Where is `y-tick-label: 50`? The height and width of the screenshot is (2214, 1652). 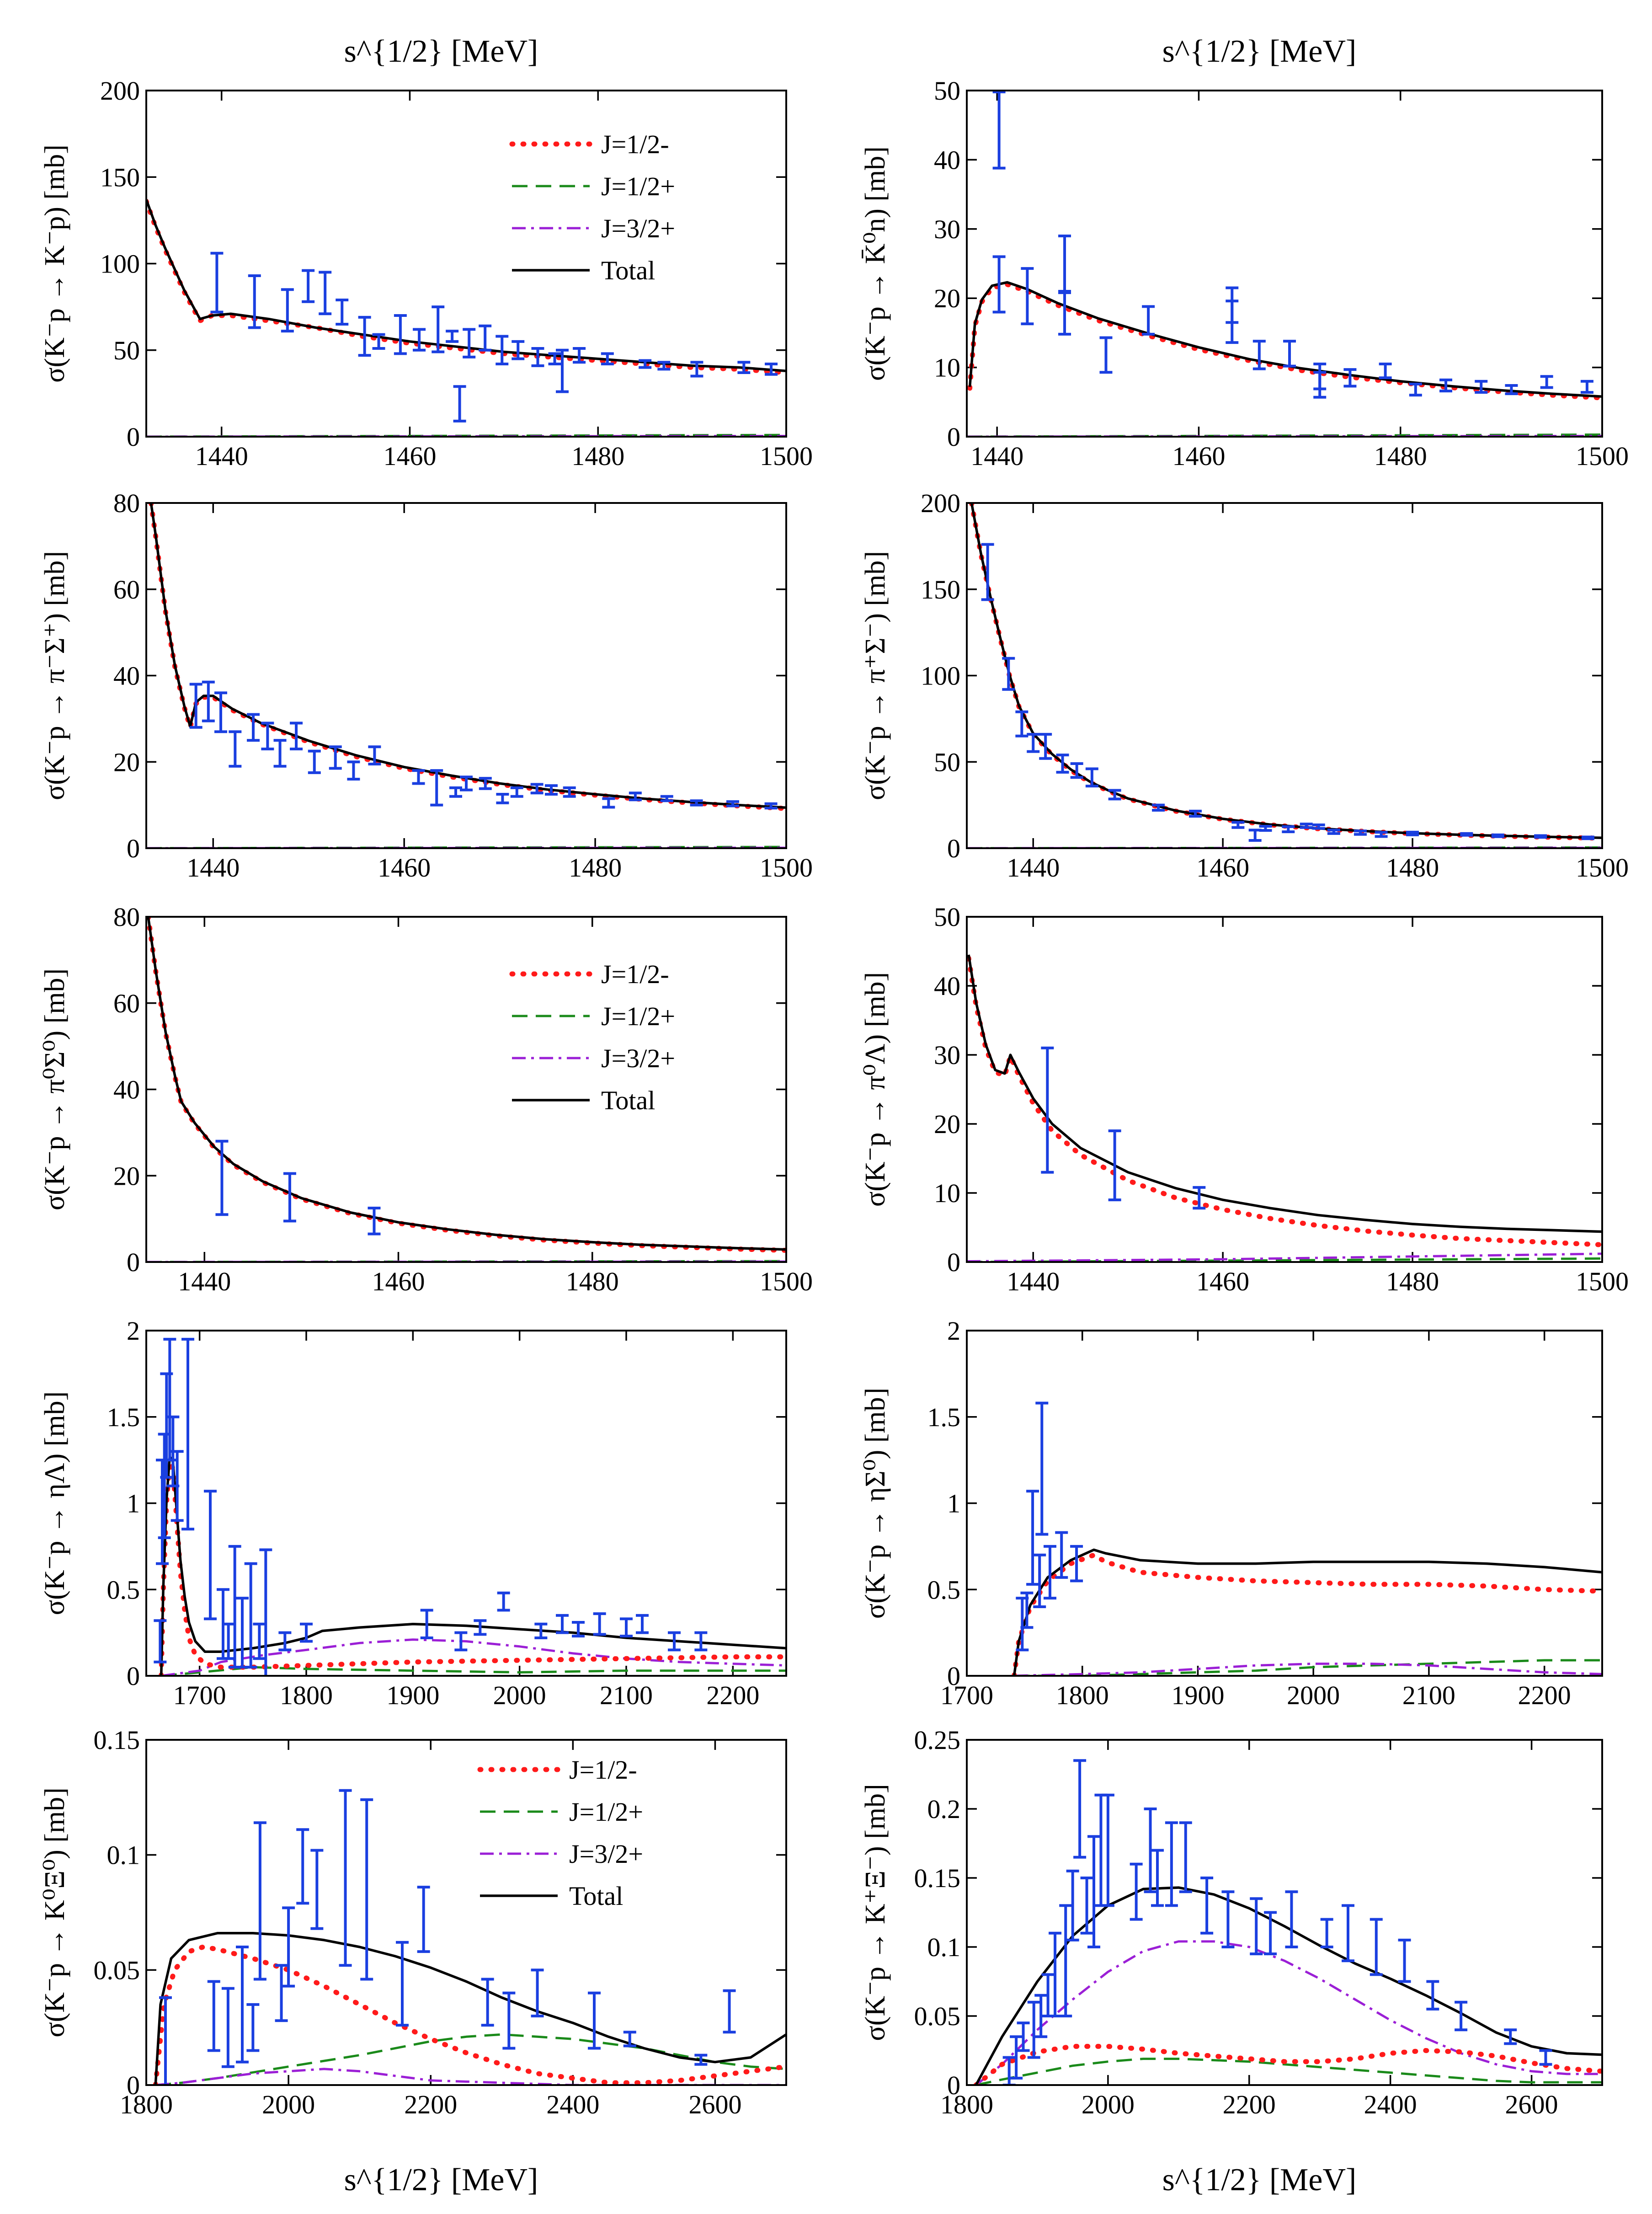 y-tick-label: 50 is located at coordinates (127, 350).